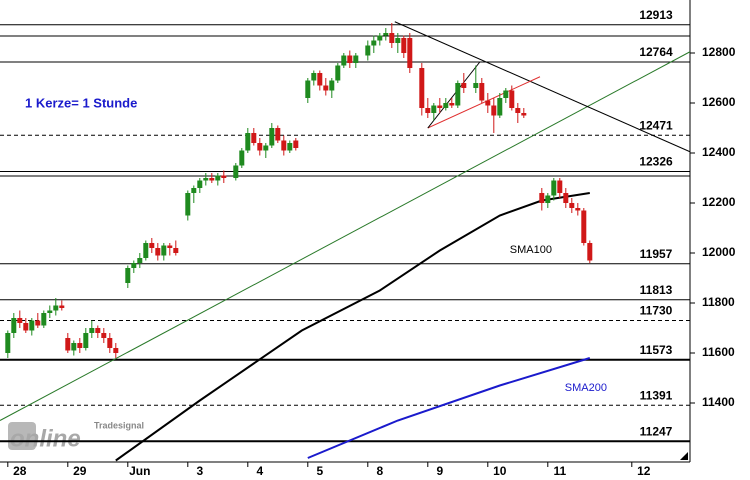 This screenshot has height=480, width=750. I want to click on x-tick-label: Jun, so click(139, 471).